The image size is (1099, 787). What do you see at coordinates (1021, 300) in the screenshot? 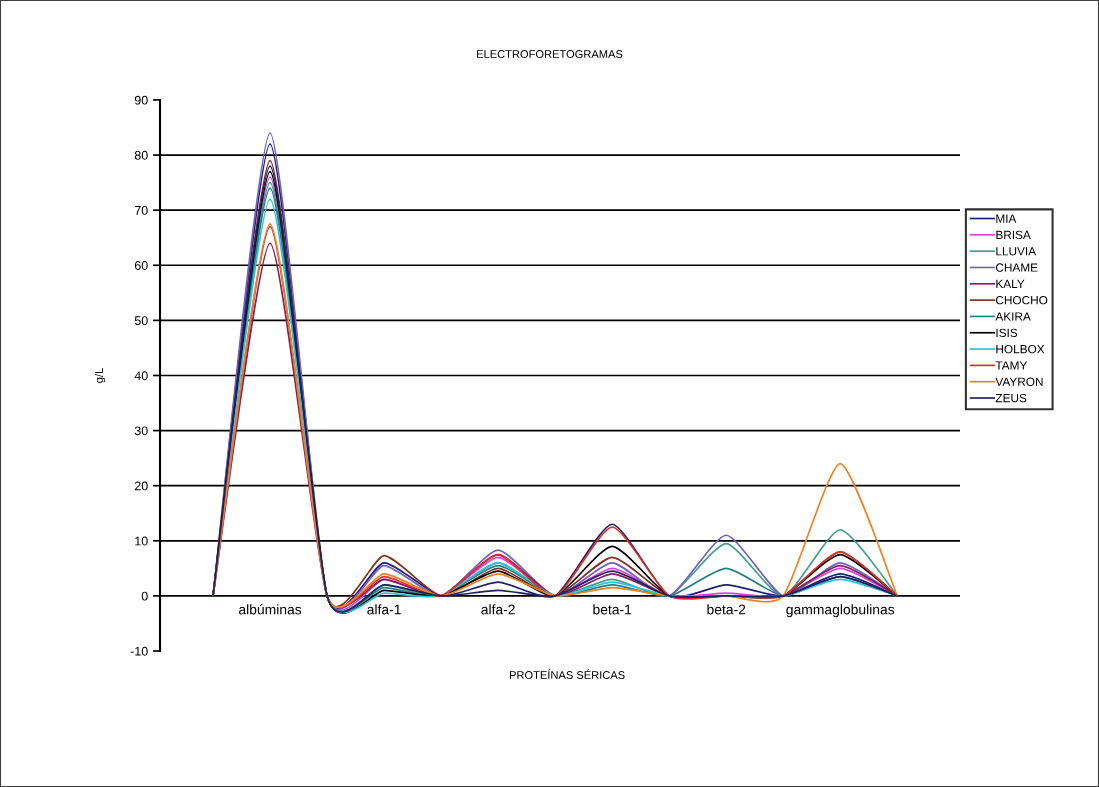
I see `legend-label: CHOCHO` at bounding box center [1021, 300].